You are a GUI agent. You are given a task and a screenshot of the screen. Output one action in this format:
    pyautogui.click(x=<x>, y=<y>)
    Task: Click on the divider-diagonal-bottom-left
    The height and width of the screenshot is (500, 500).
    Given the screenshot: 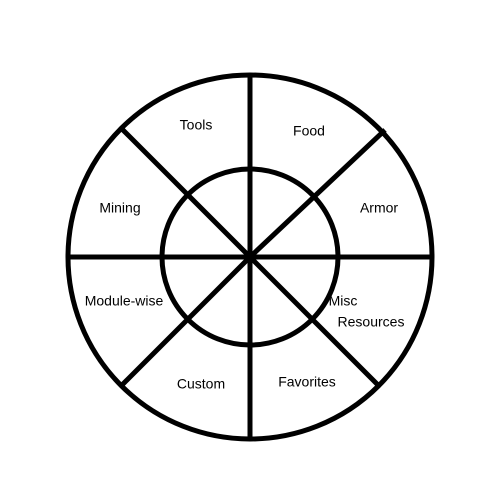 What is the action you would take?
    pyautogui.click(x=185, y=321)
    